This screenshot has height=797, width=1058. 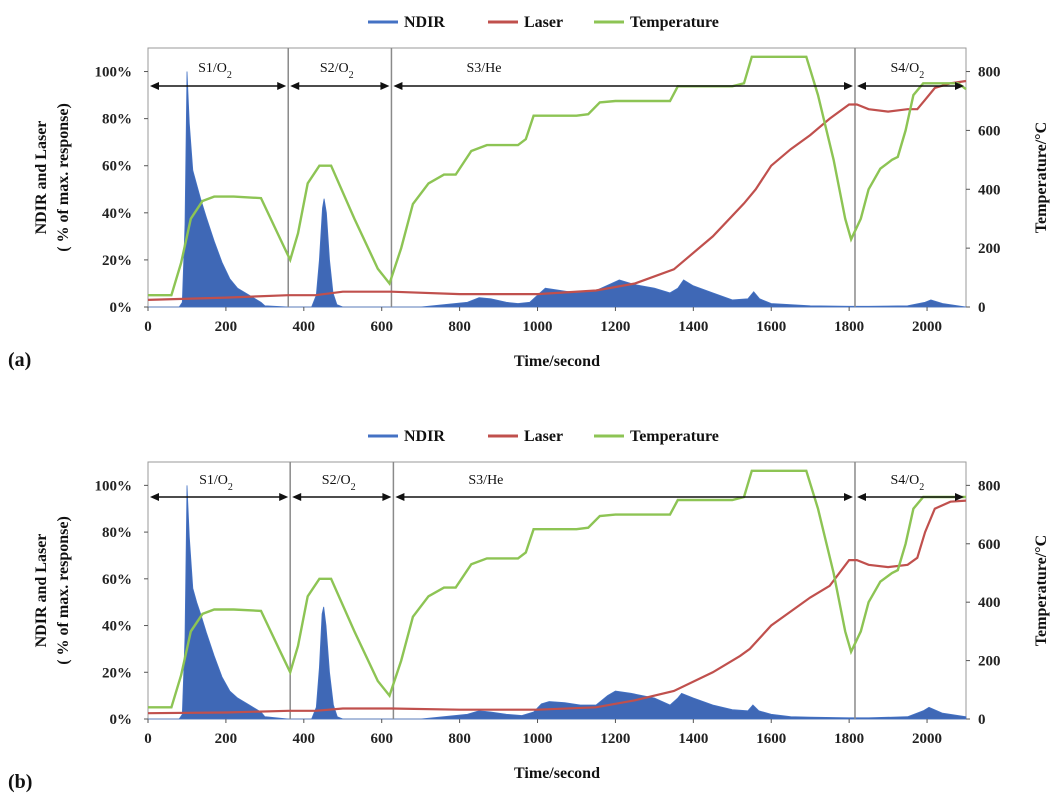 I want to click on panel-label: (a), so click(x=19, y=360).